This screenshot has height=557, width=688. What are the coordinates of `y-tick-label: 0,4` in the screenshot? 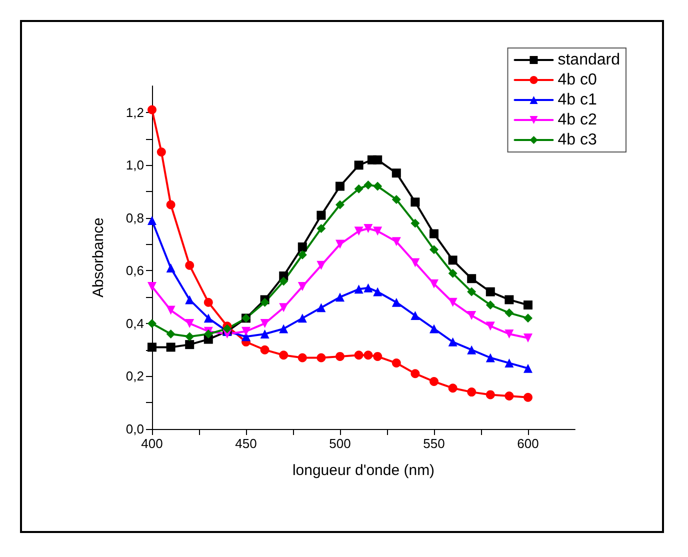 It's located at (135, 323).